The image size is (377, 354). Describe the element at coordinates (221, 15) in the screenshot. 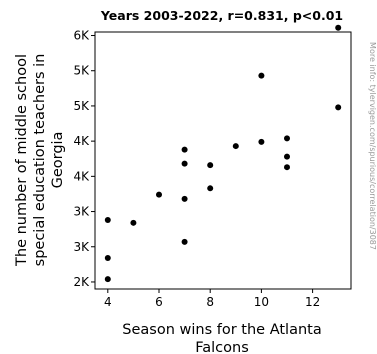

I see `chart-title: Years 2003-2022, r=0.831, p<0.01` at that location.